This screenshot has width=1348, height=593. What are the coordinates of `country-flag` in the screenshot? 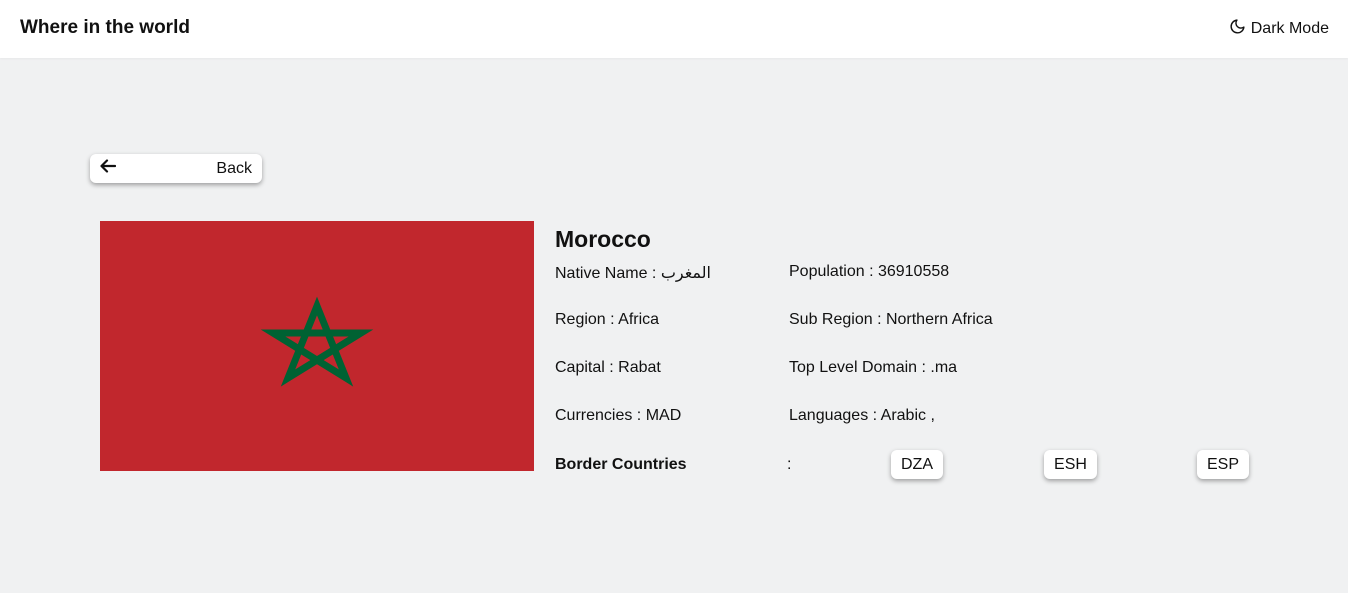 It's located at (317, 346).